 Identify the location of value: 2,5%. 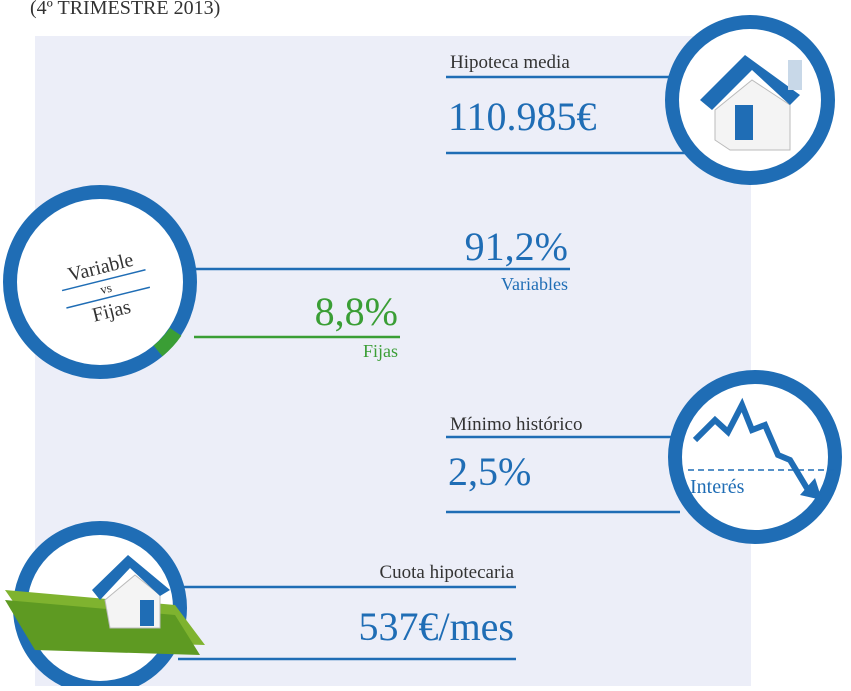
(489, 471).